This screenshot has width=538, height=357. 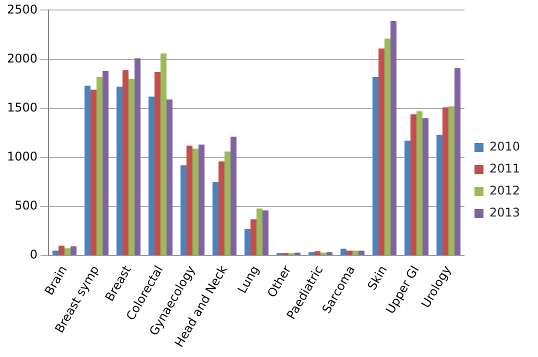 I want to click on y-tick-label: 1500, so click(x=22, y=107).